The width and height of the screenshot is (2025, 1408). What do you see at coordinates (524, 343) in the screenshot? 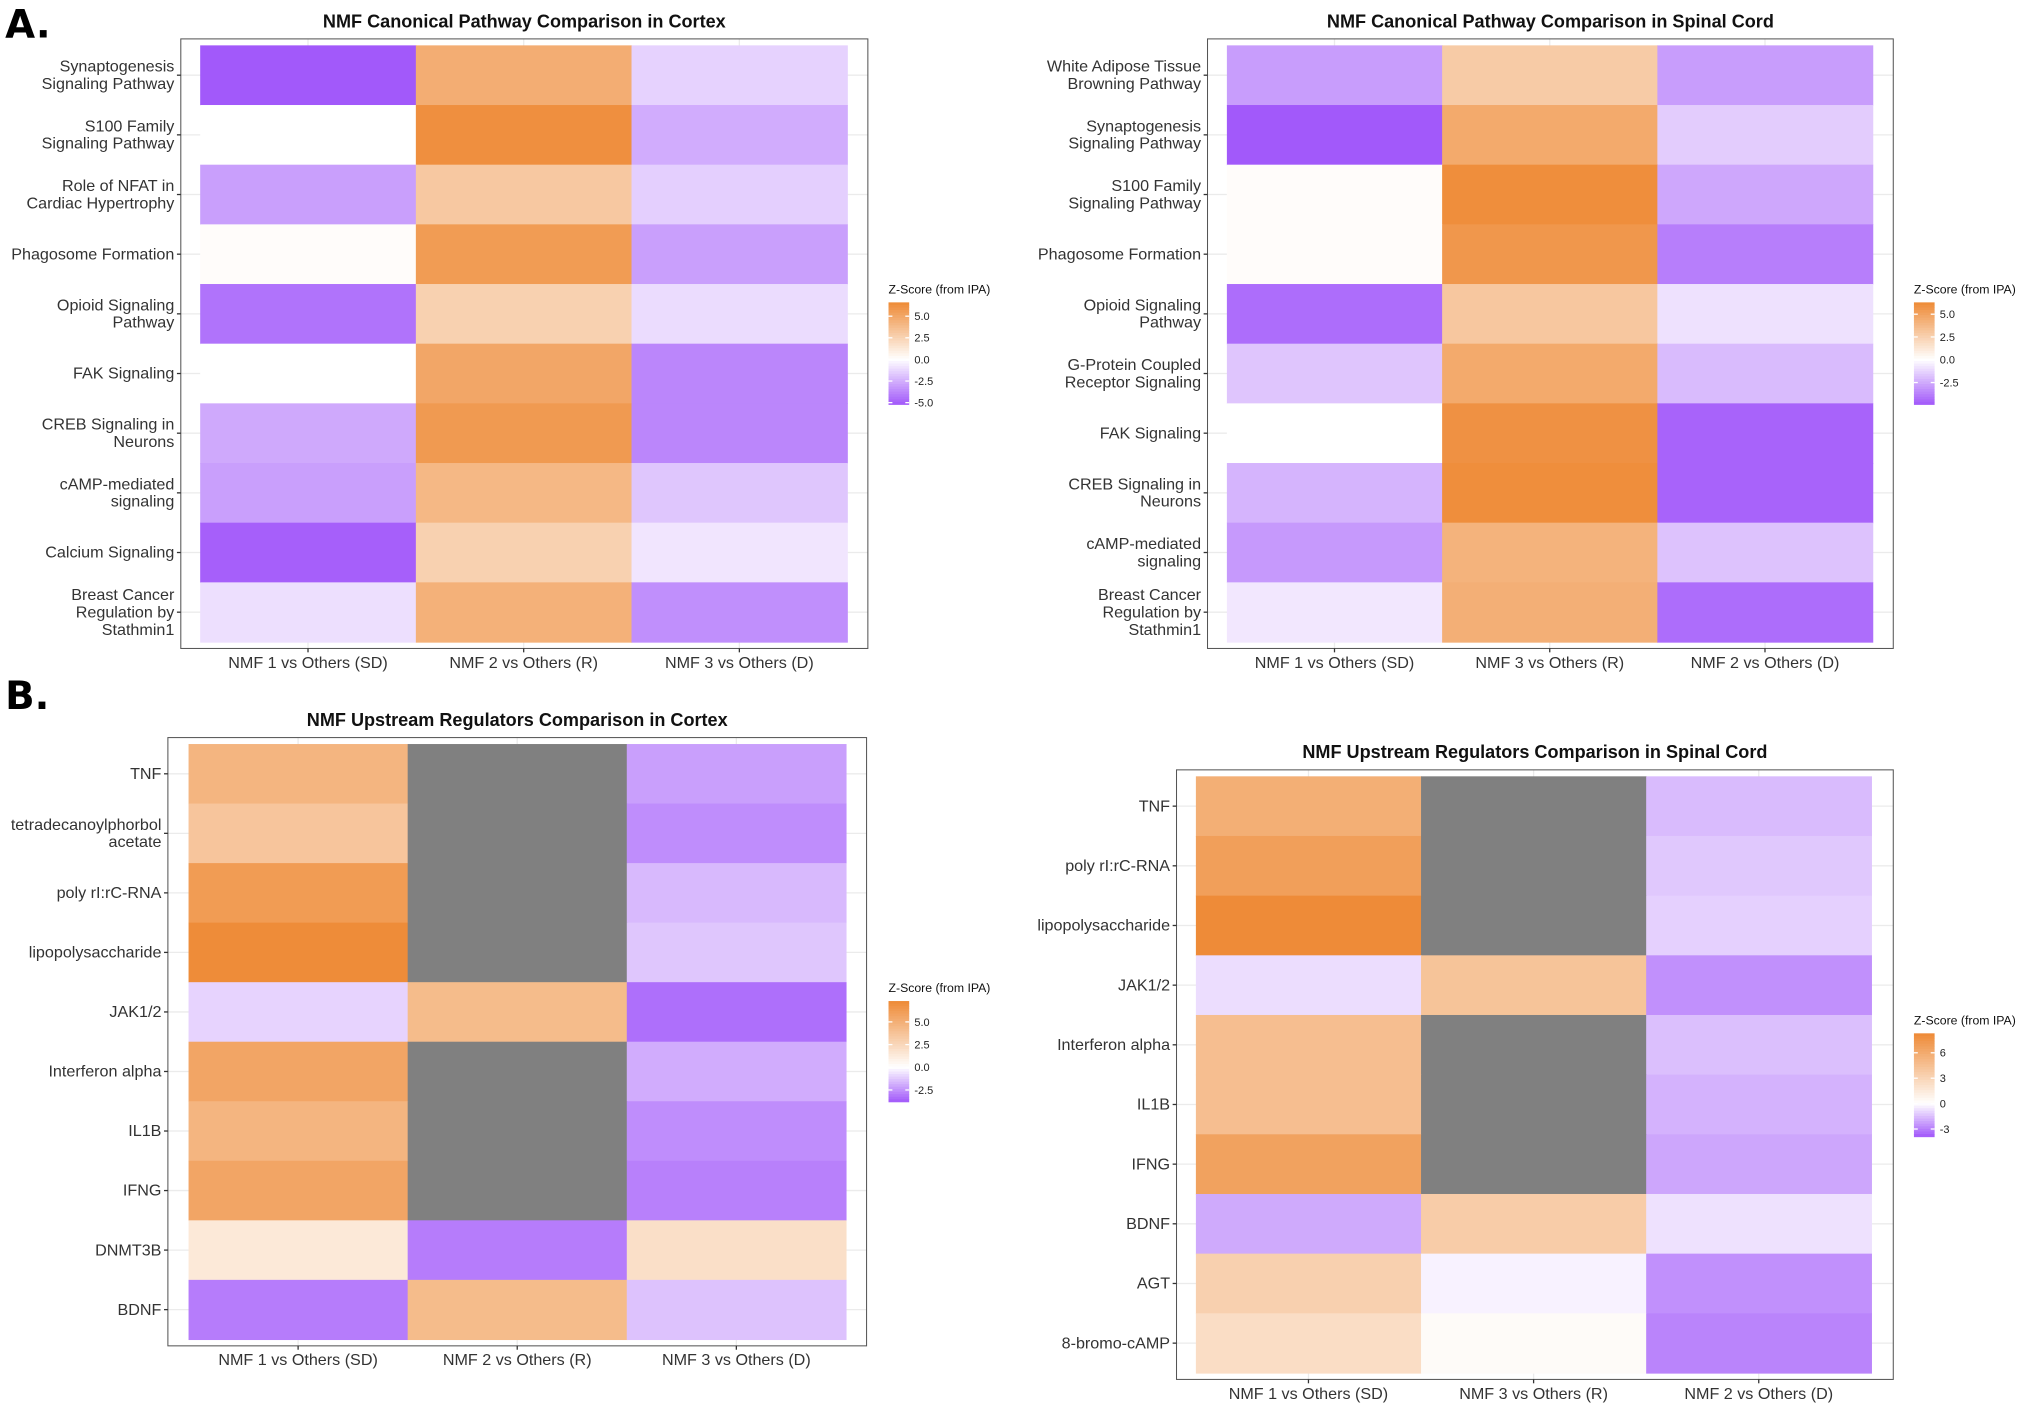
I see `plot-border` at bounding box center [524, 343].